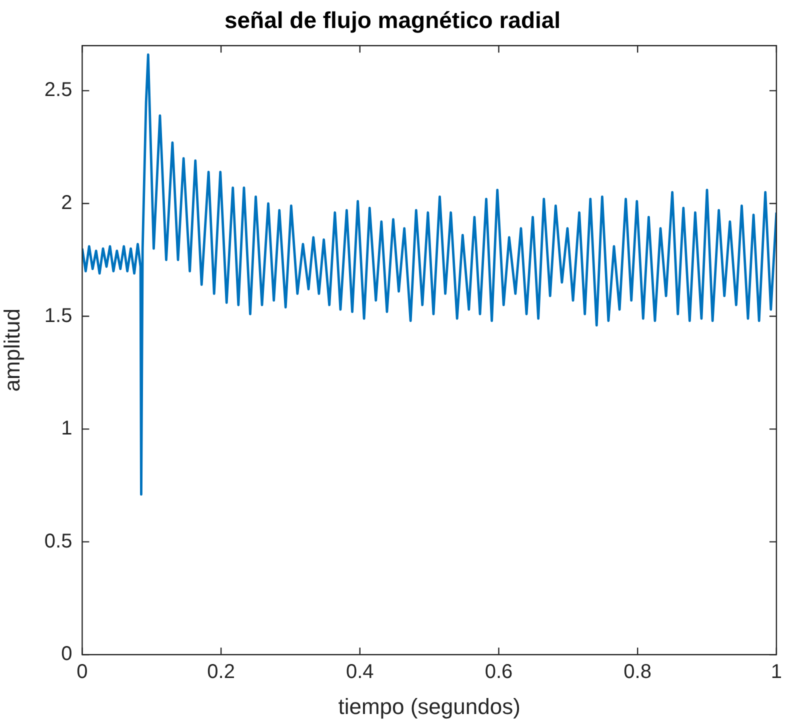 Image resolution: width=788 pixels, height=723 pixels. Describe the element at coordinates (221, 672) in the screenshot. I see `x-tick-label: 0.2` at that location.